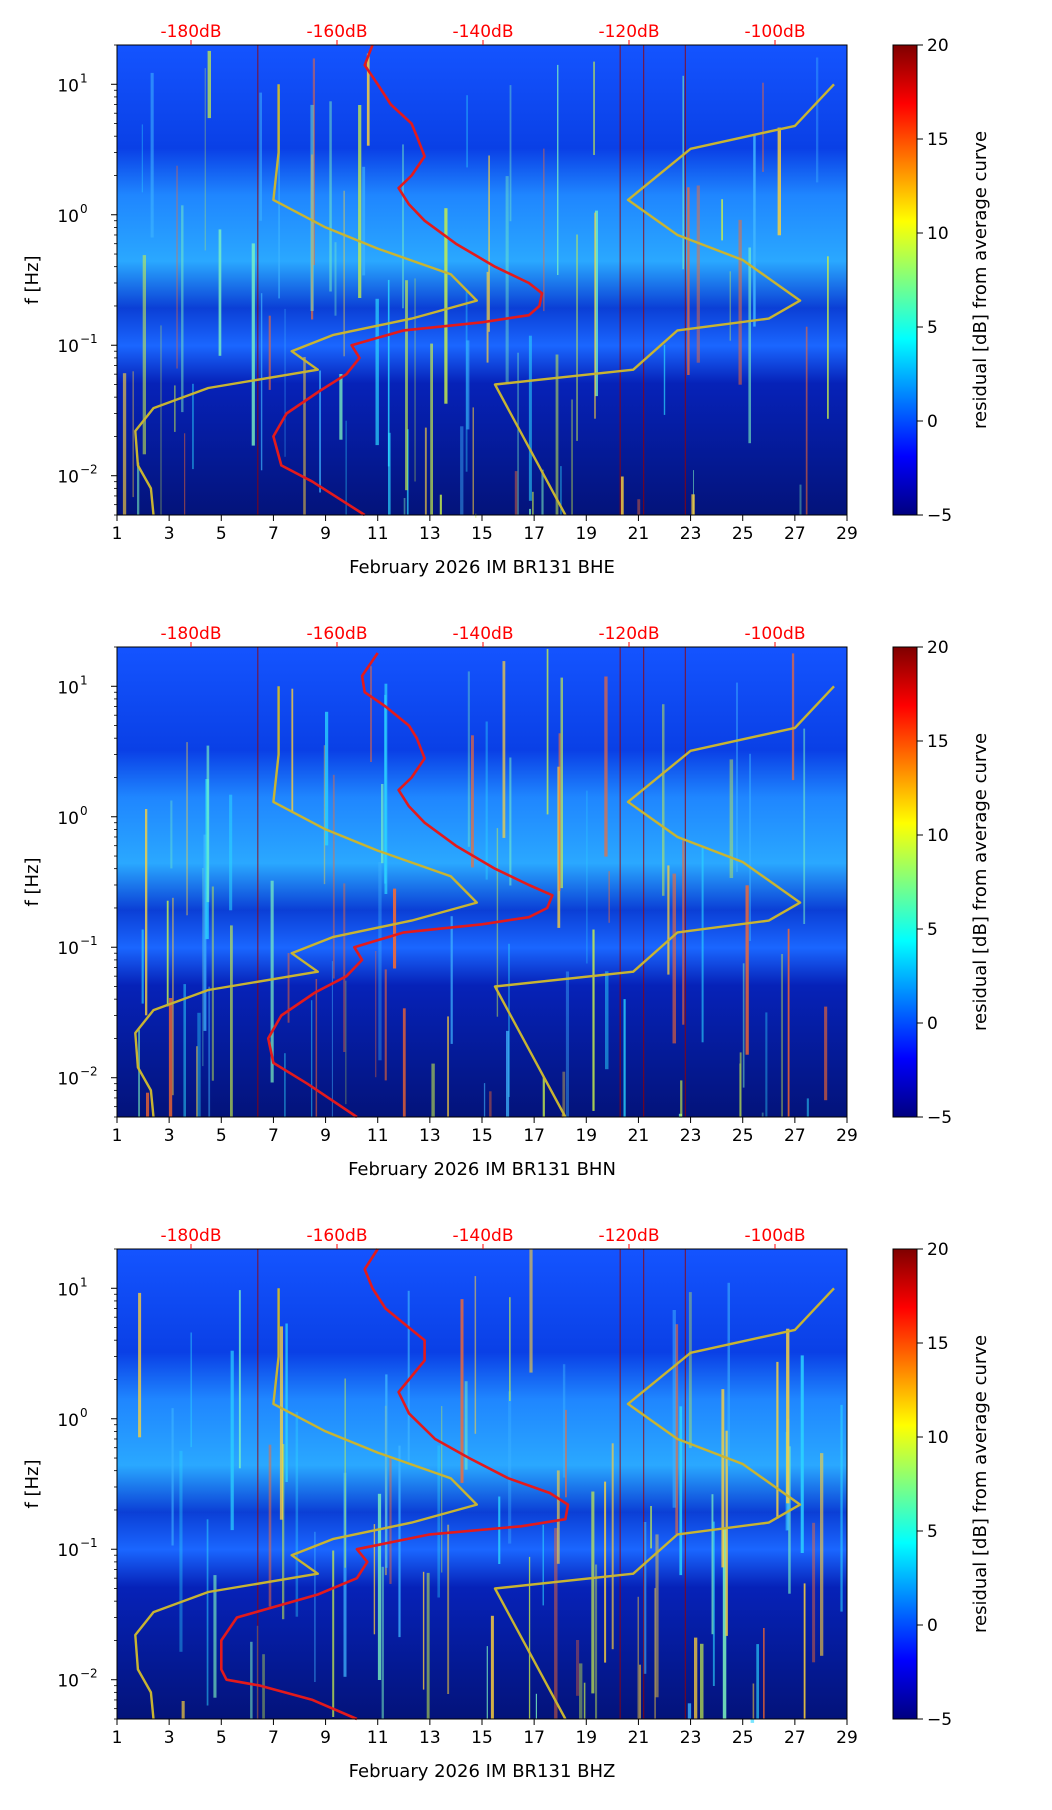  Describe the element at coordinates (932, 1532) in the screenshot. I see `colorbar-tick-label: 5` at that location.